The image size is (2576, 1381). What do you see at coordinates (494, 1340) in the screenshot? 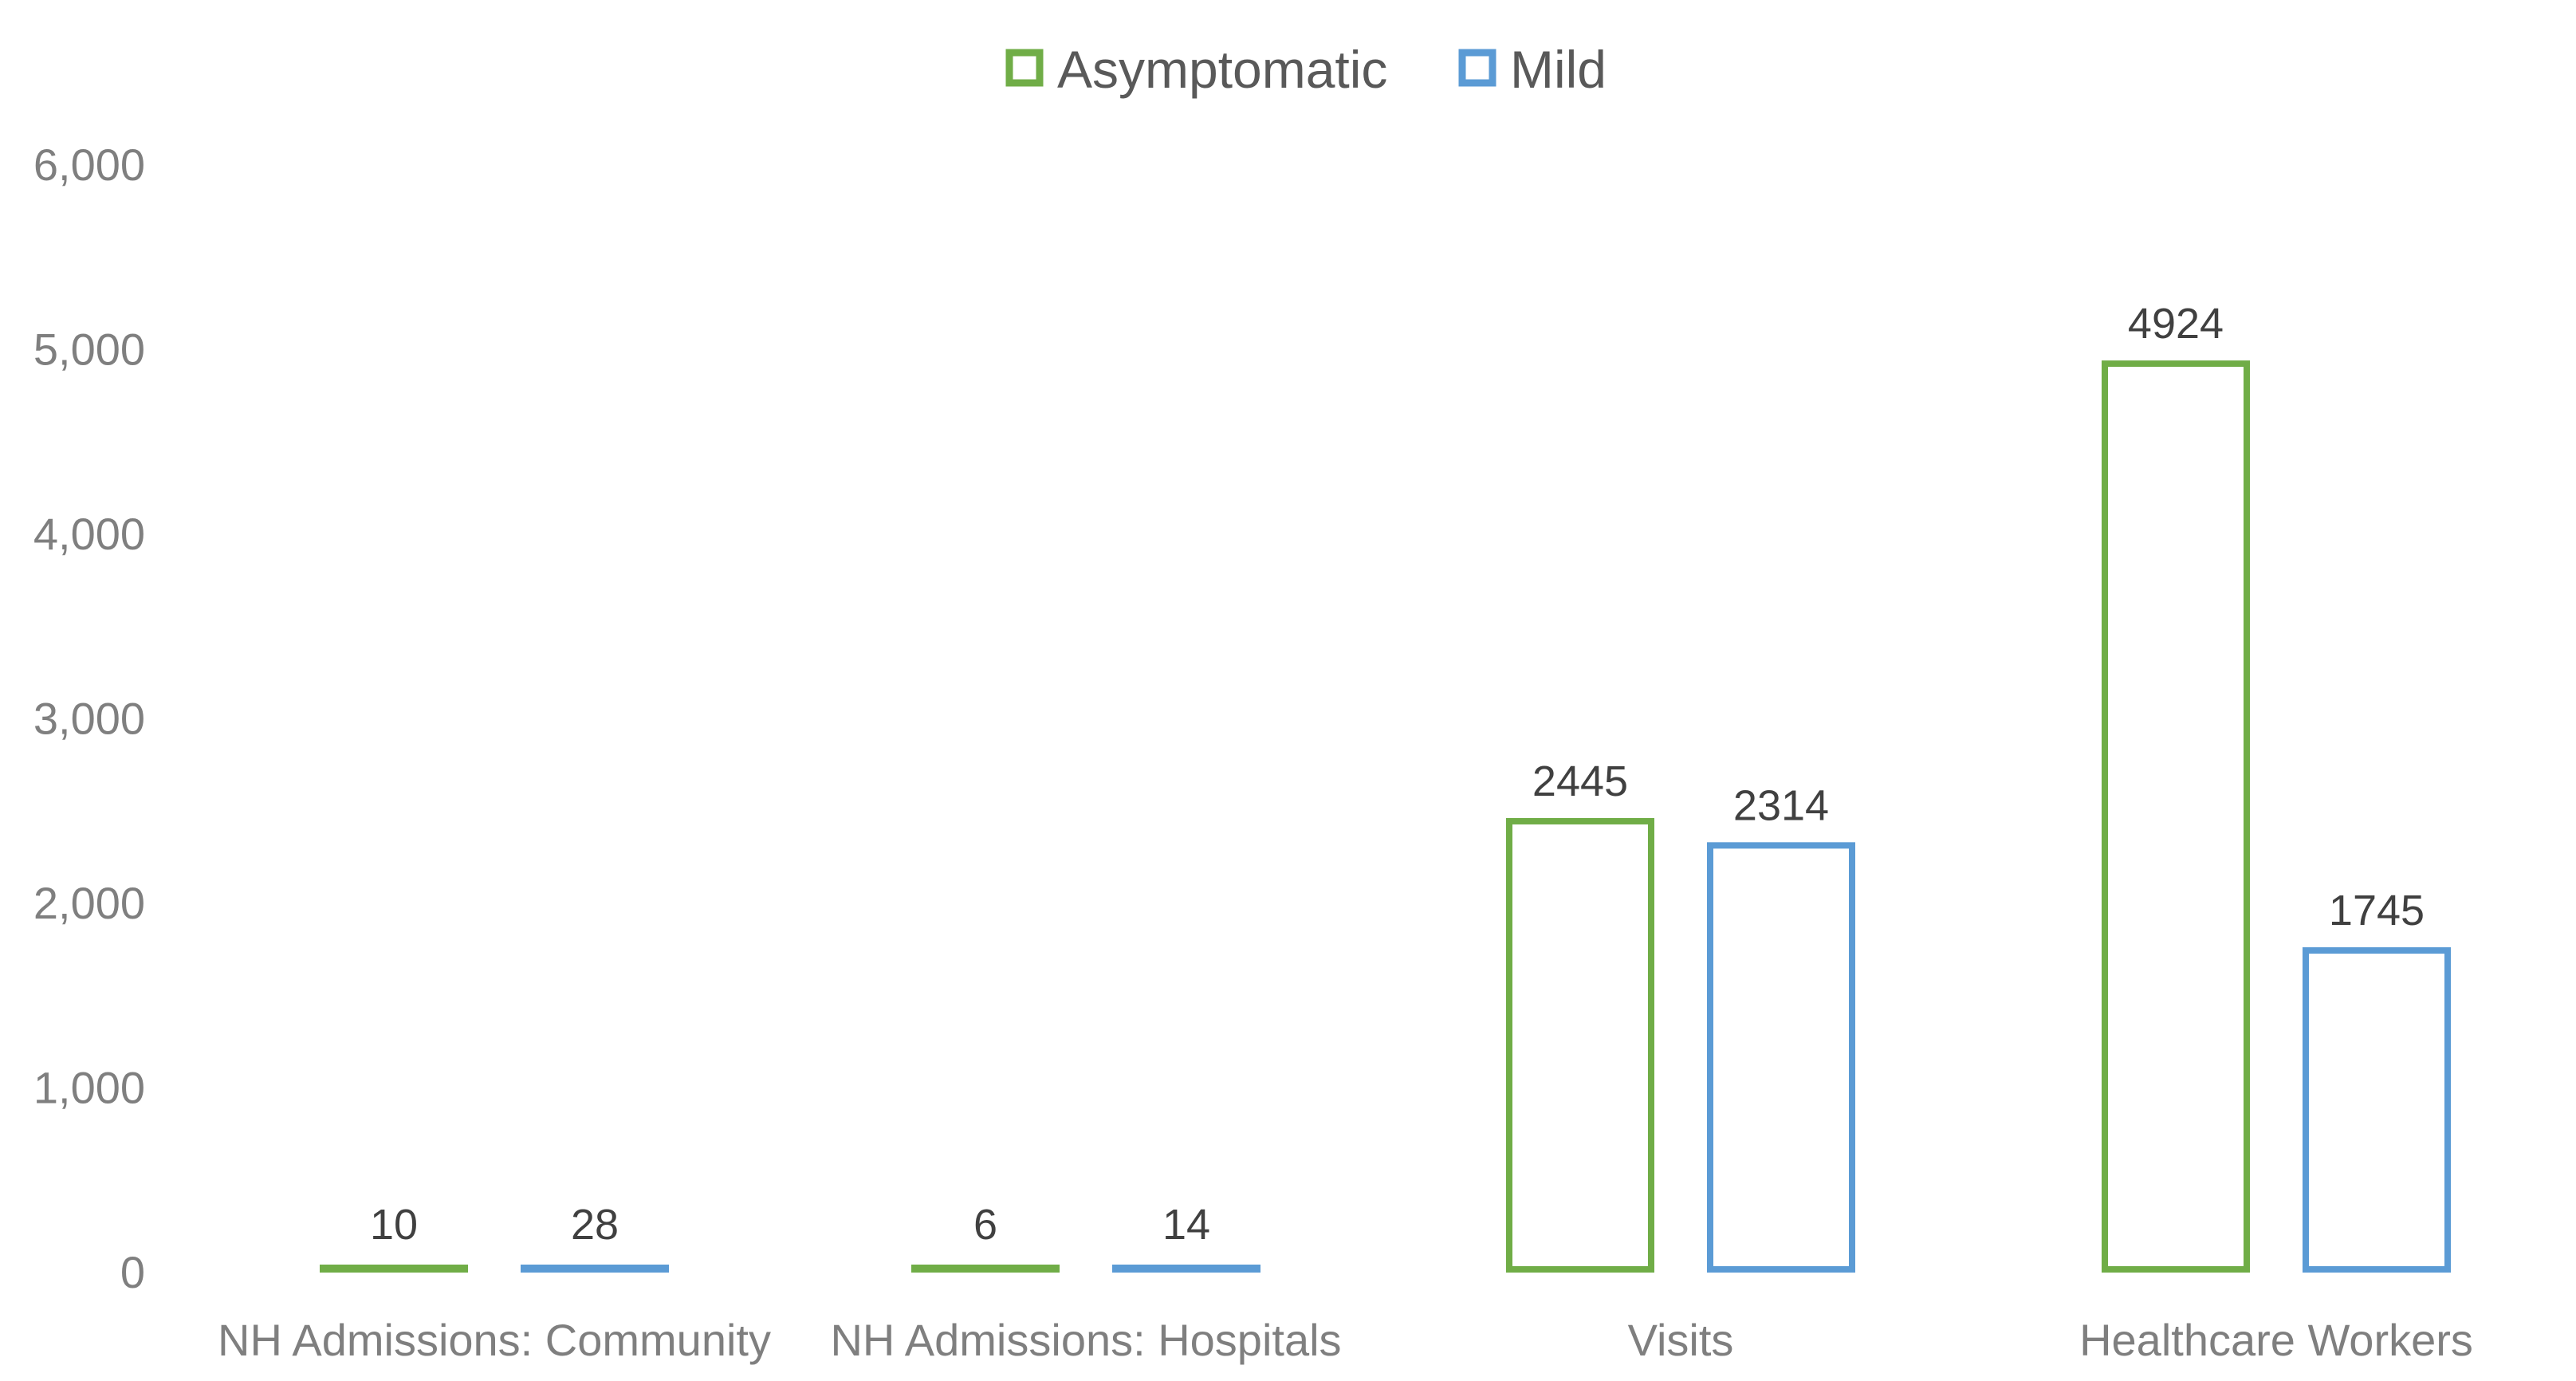
I see `x-category-label: NH Admissions: Community` at bounding box center [494, 1340].